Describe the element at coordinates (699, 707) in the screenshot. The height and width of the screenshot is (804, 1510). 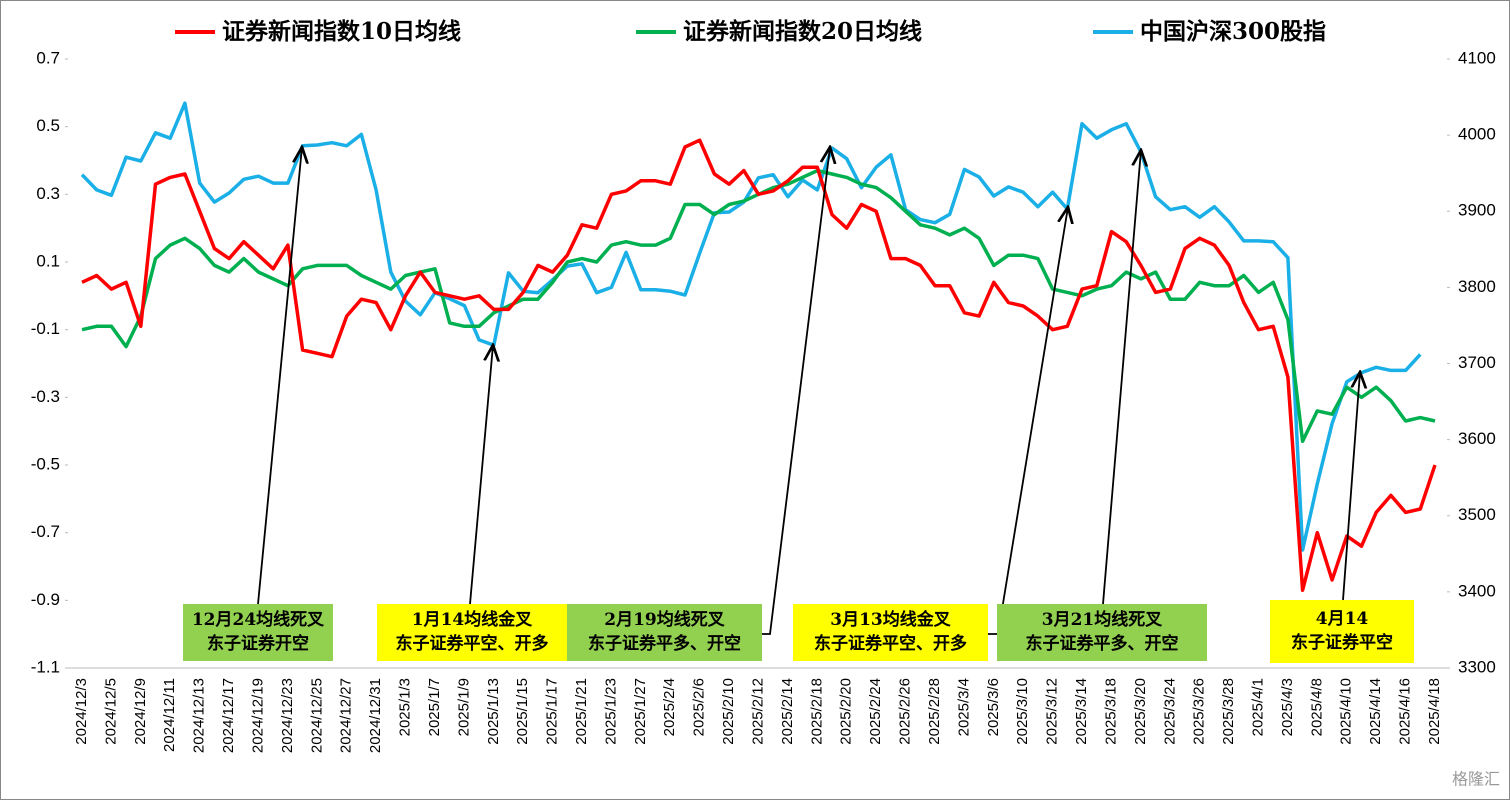
I see `x-tick-label: 2025/2/6` at that location.